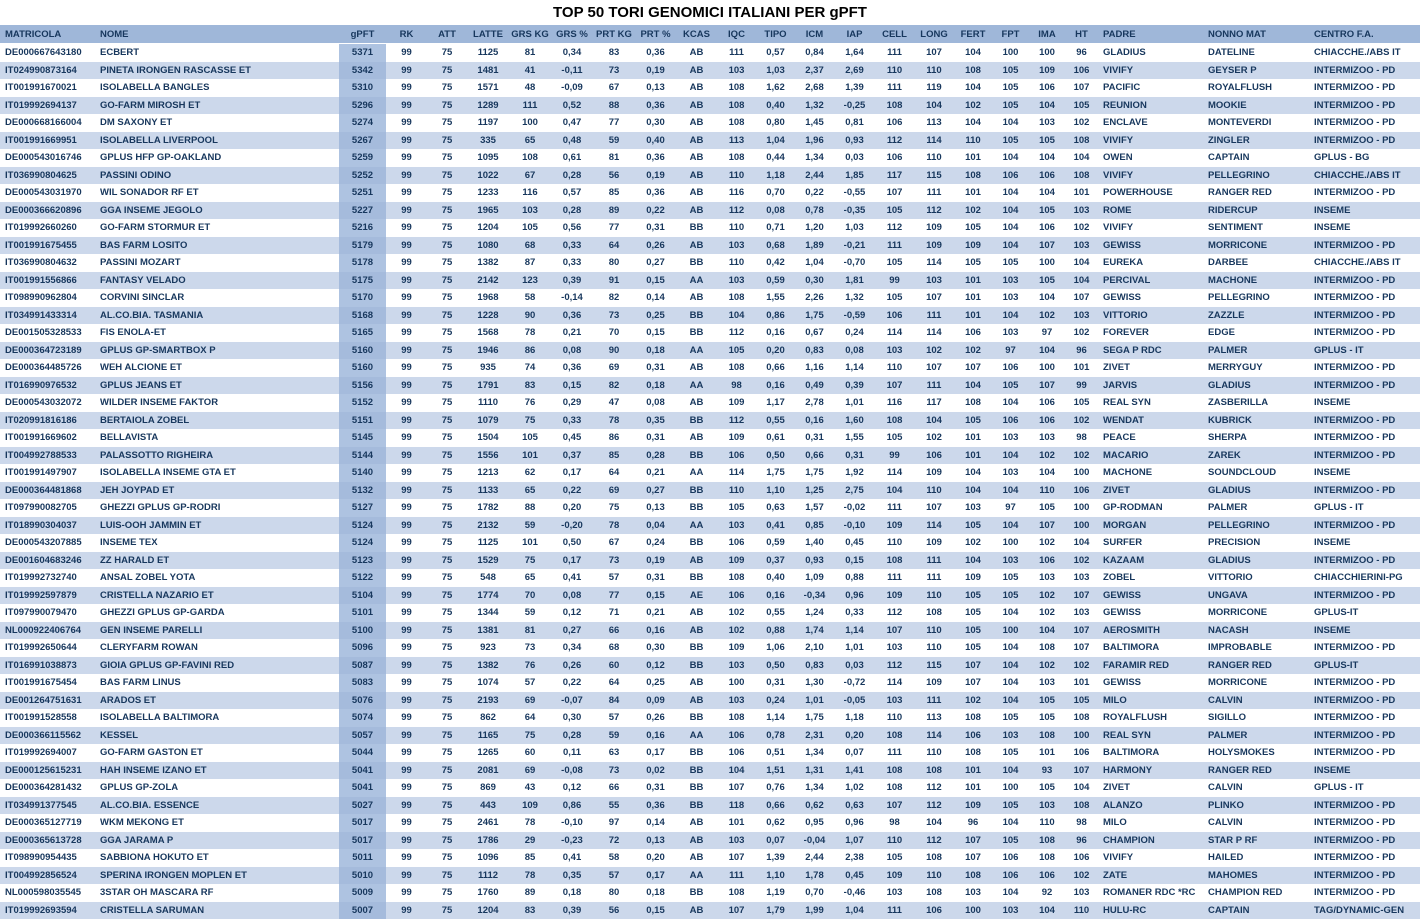 The width and height of the screenshot is (1420, 922). What do you see at coordinates (814, 385) in the screenshot?
I see `cell-icm: 0,49` at bounding box center [814, 385].